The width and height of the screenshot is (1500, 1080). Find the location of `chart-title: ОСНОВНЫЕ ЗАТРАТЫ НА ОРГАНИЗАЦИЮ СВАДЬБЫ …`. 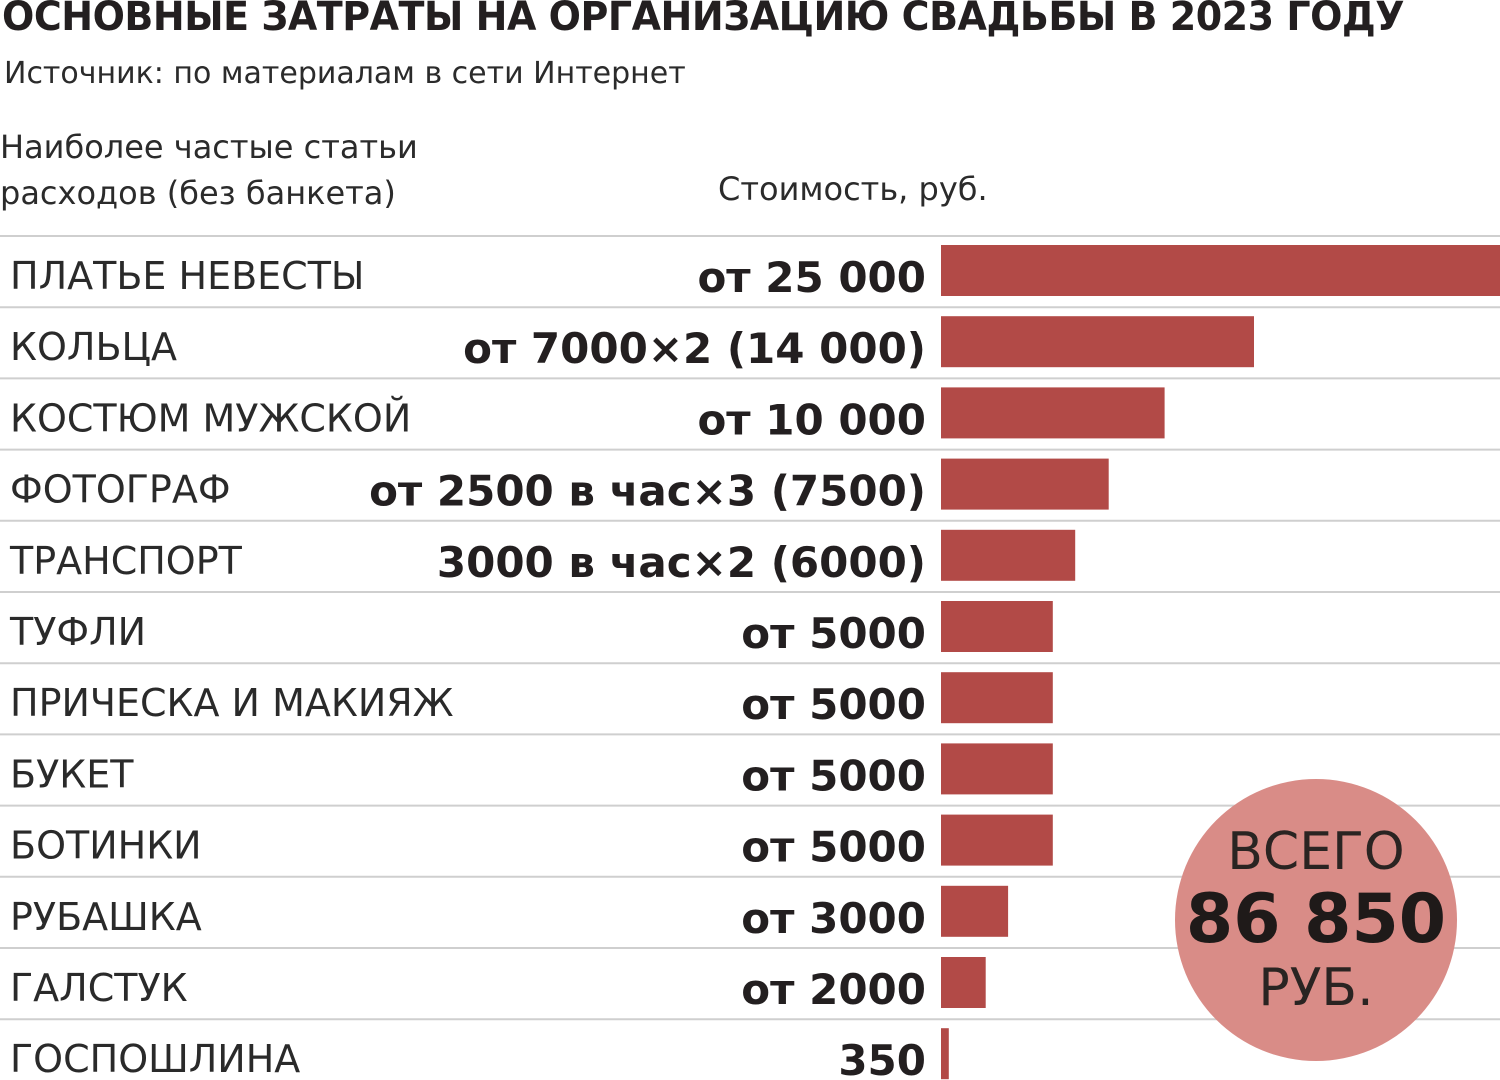

chart-title: ОСНОВНЫЕ ЗАТРАТЫ НА ОРГАНИЗАЦИЮ СВАДЬБЫ … is located at coordinates (703, 20).